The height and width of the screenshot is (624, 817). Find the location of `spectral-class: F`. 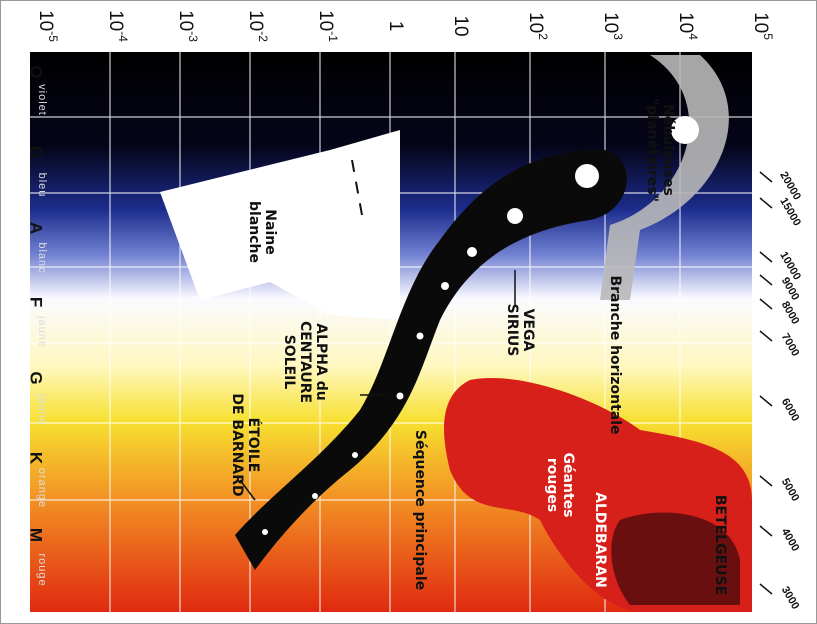

spectral-class: F is located at coordinates (36, 302).